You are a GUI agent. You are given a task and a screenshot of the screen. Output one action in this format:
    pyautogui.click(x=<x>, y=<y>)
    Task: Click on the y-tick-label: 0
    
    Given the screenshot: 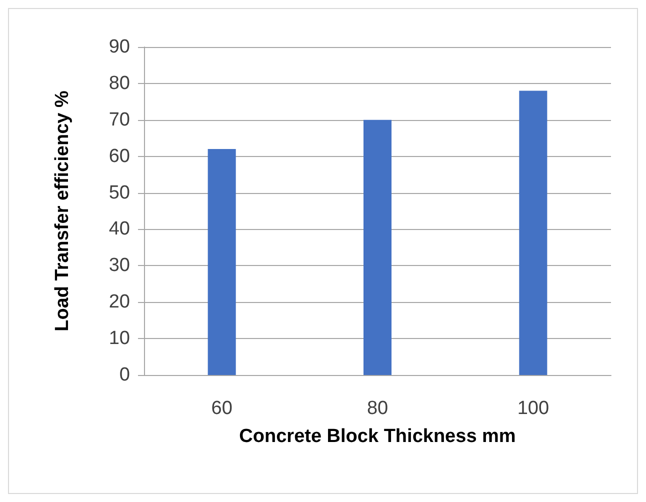 What is the action you would take?
    pyautogui.click(x=124, y=375)
    